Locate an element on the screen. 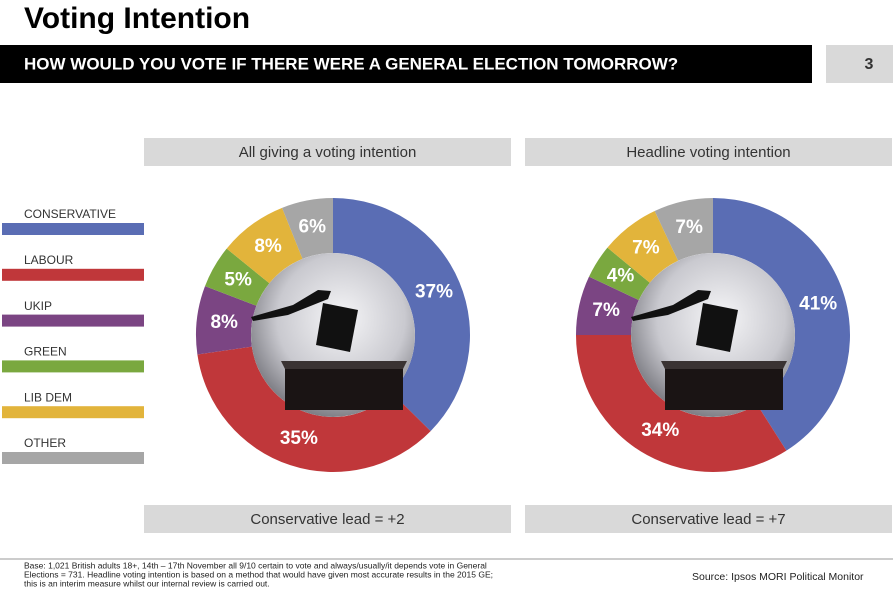 The height and width of the screenshot is (597, 893). legend-label: GREEN is located at coordinates (45, 352).